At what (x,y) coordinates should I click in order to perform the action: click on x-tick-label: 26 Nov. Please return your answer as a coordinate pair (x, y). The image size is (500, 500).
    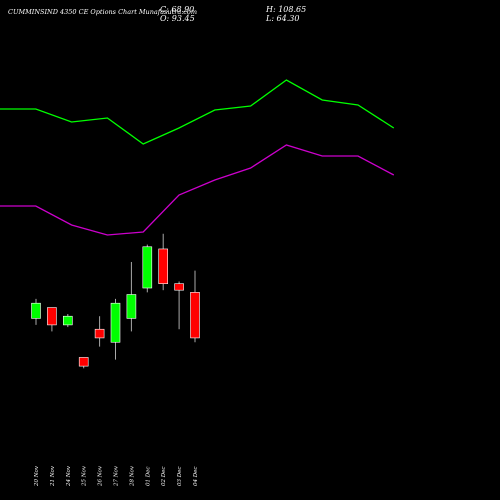
    Looking at the image, I should click on (101, 476).